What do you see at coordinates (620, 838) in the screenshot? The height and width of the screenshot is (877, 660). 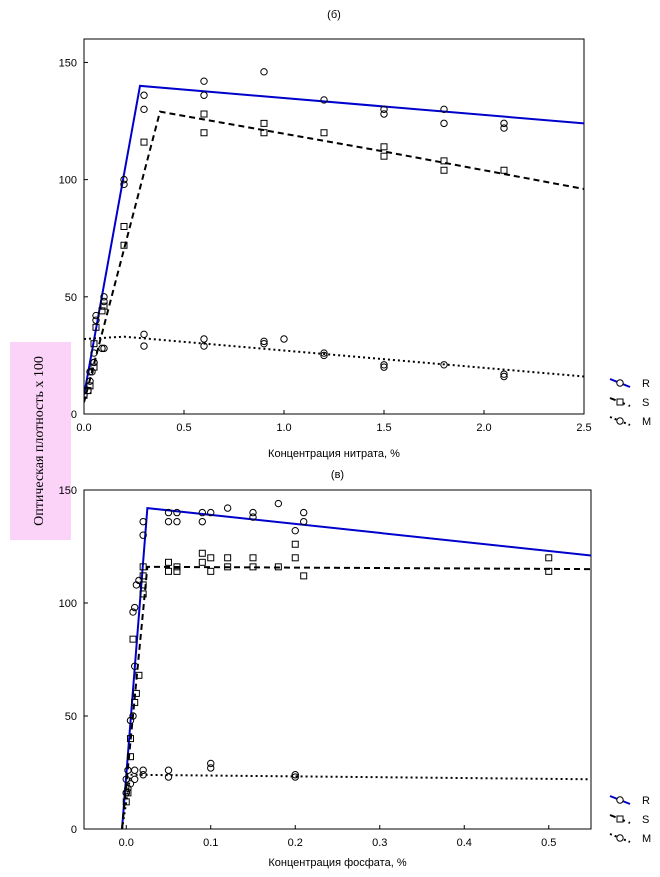 I see `chart-c-legend-m-marker` at bounding box center [620, 838].